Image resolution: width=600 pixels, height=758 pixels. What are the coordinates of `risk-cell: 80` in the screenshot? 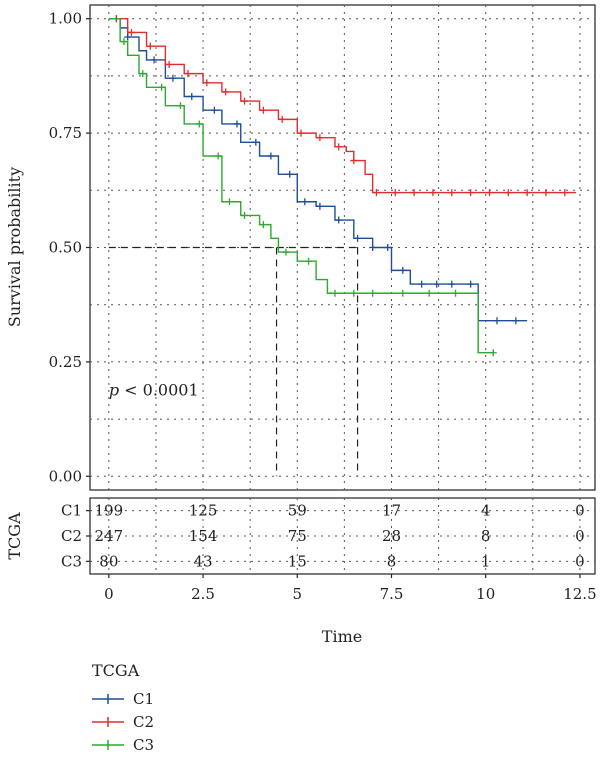 It's located at (108, 561).